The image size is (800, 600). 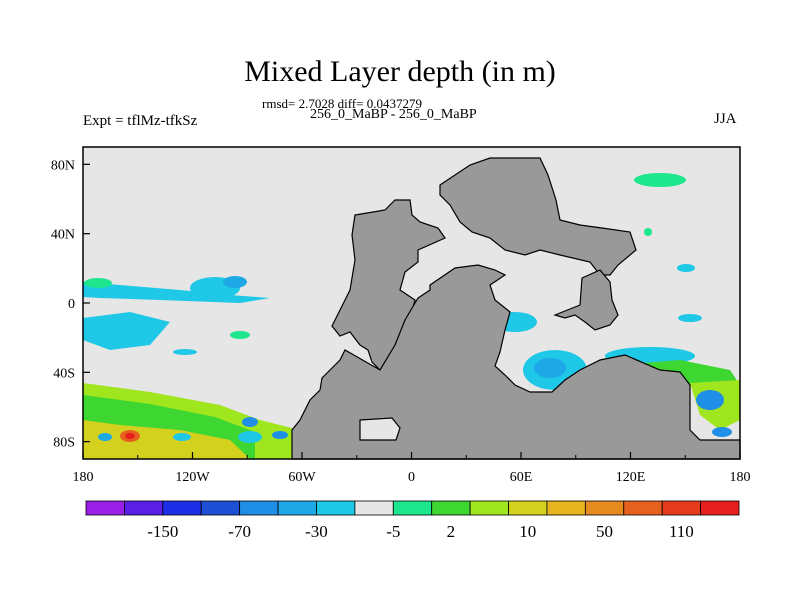 I want to click on colorbar-label: 2, so click(x=451, y=531).